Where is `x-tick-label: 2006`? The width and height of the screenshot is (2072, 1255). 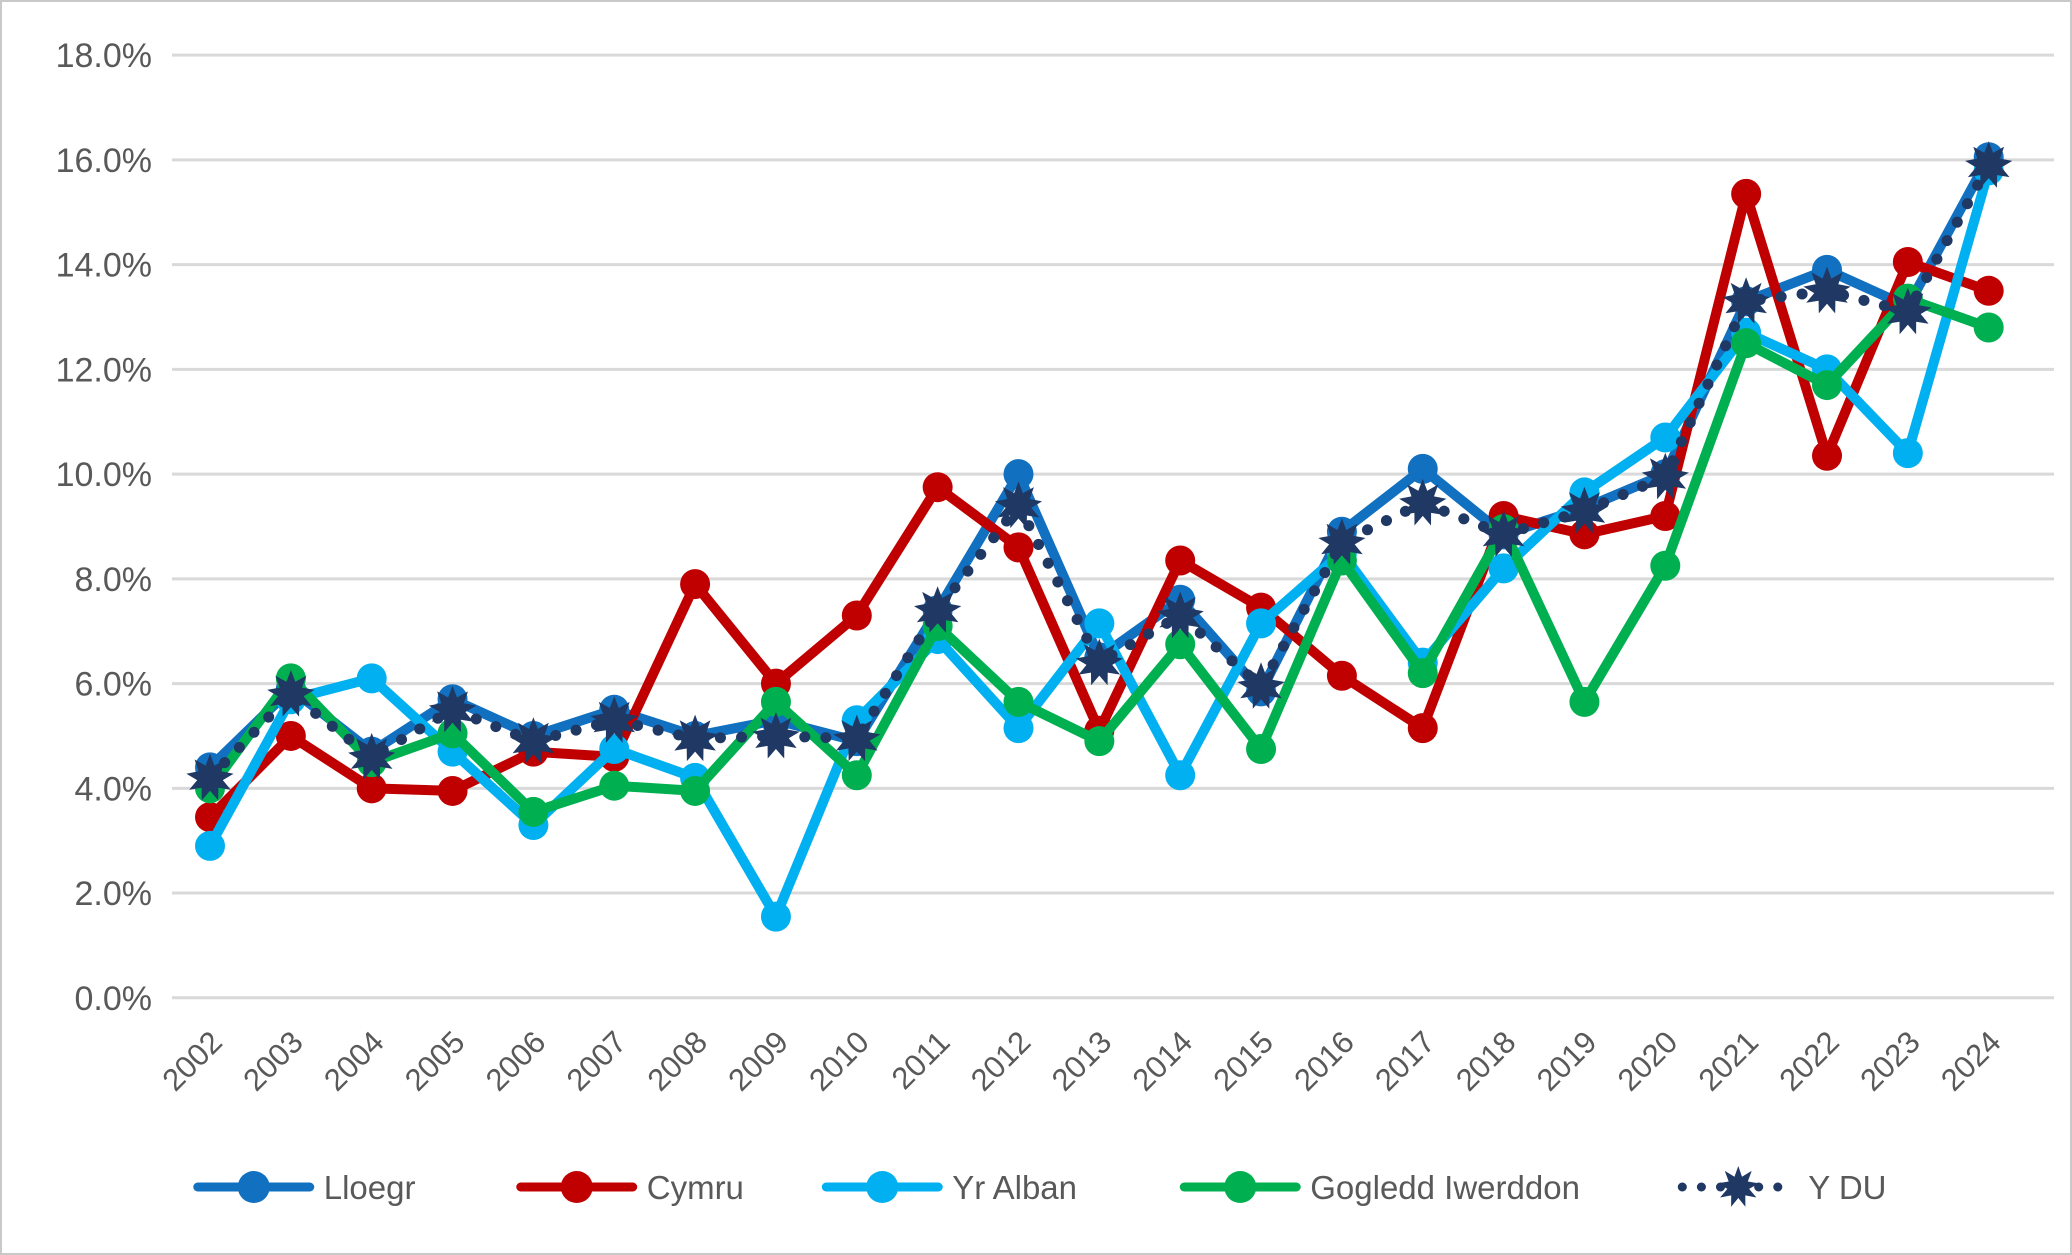 x-tick-label: 2006 is located at coordinates (516, 1061).